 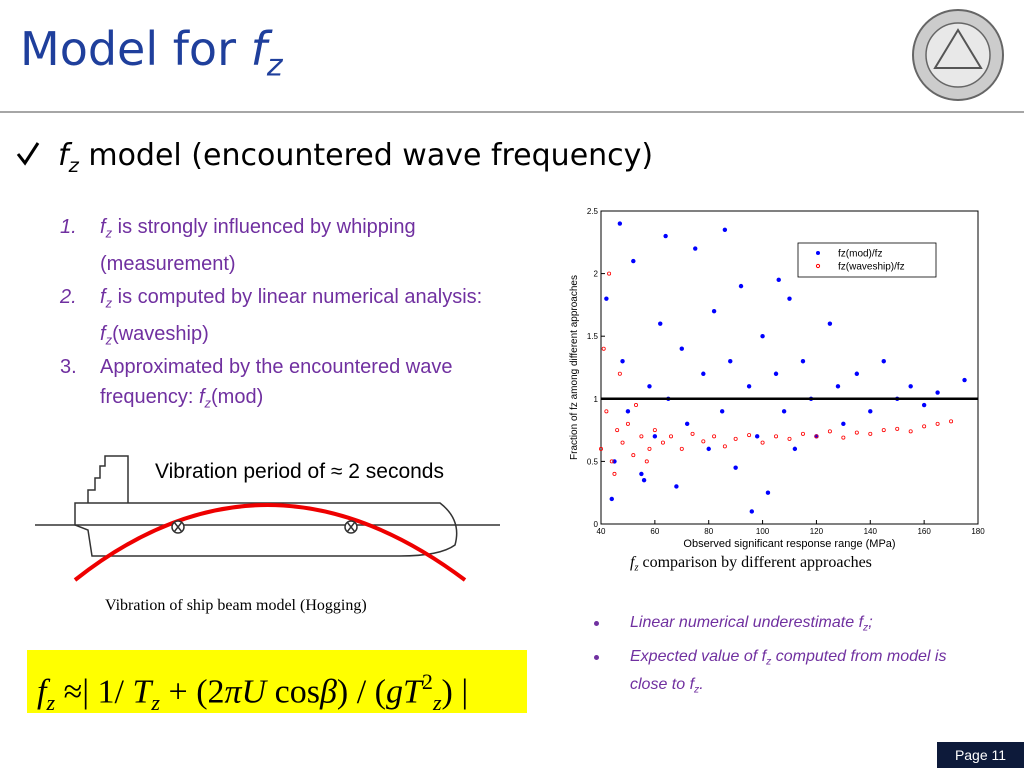 I want to click on y-tick-label: 0, so click(x=596, y=524).